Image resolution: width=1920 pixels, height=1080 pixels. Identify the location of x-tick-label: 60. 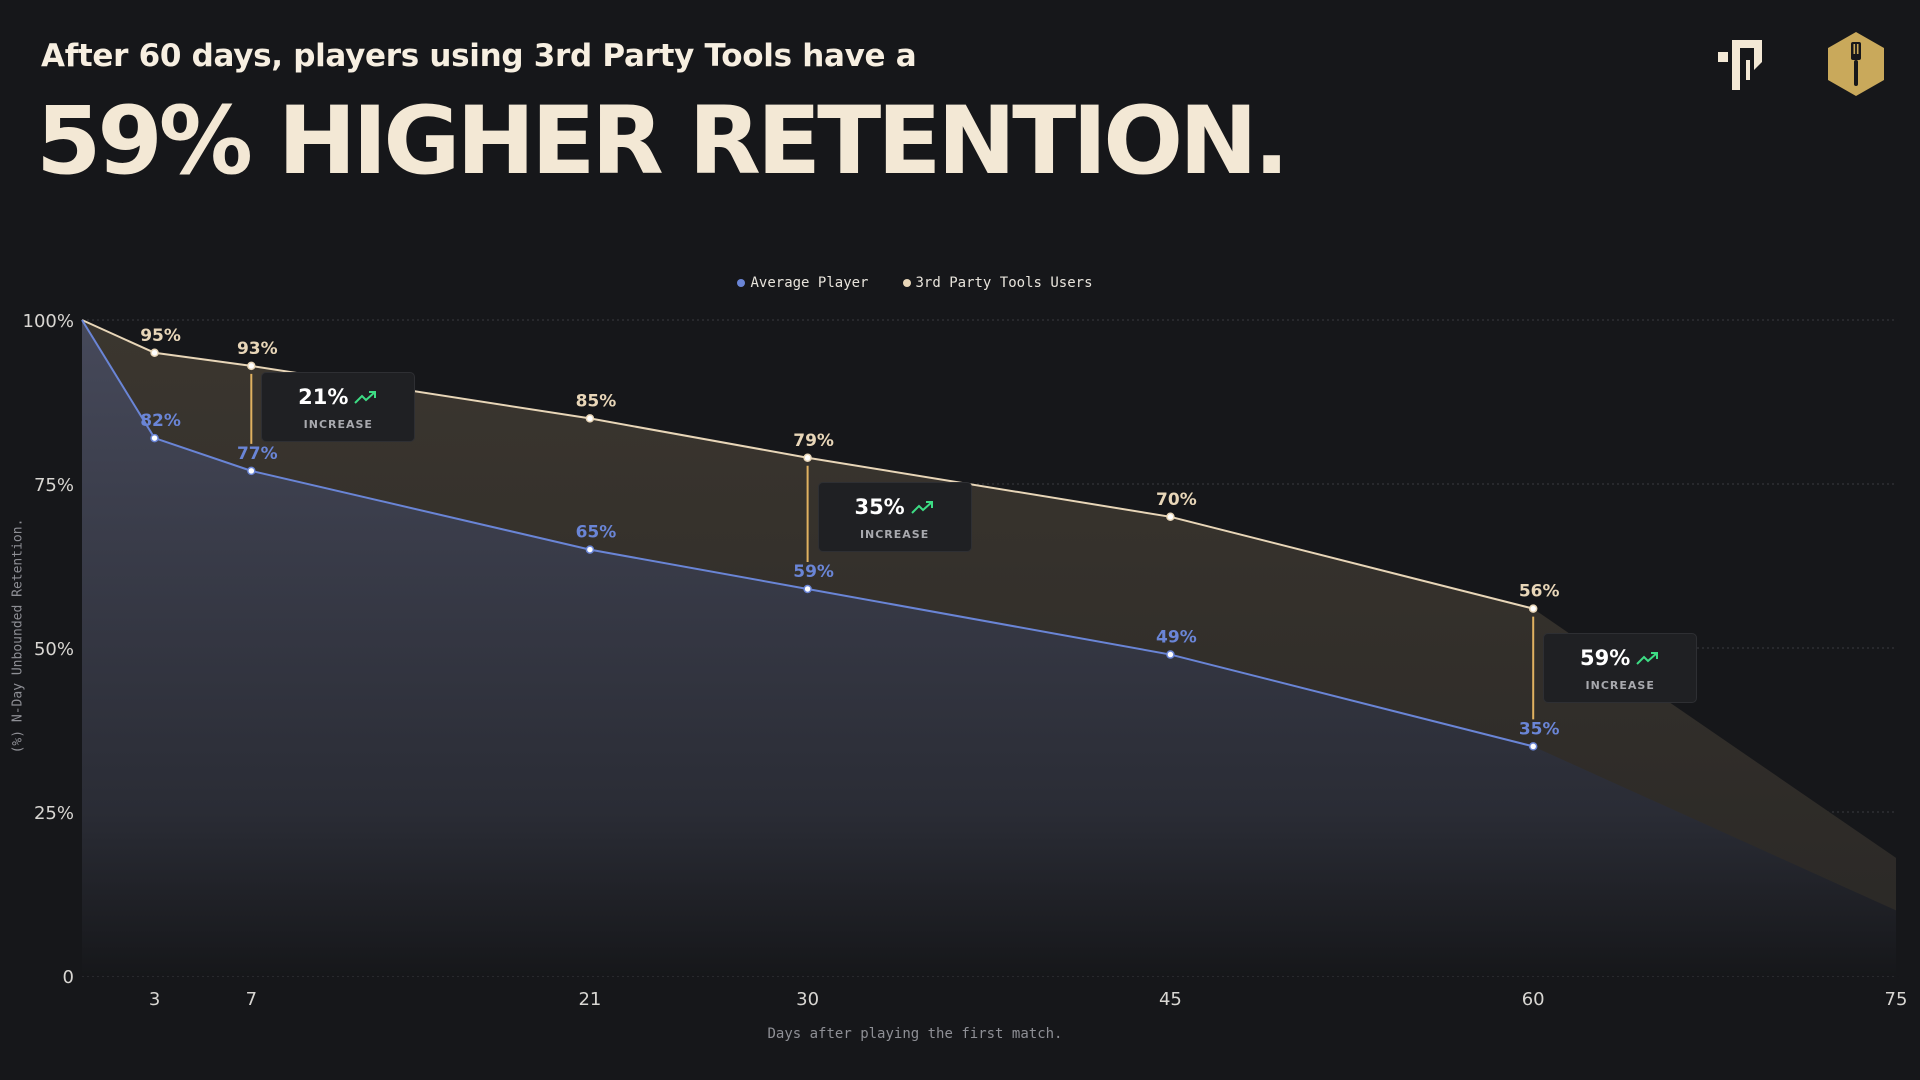
(1533, 999).